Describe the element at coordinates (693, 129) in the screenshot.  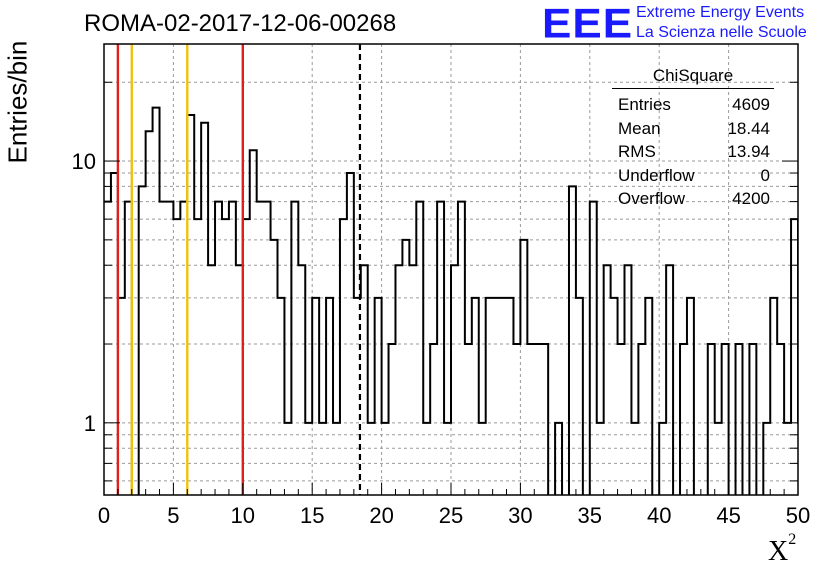
I see `stats-row-mean: Mean 18.44` at that location.